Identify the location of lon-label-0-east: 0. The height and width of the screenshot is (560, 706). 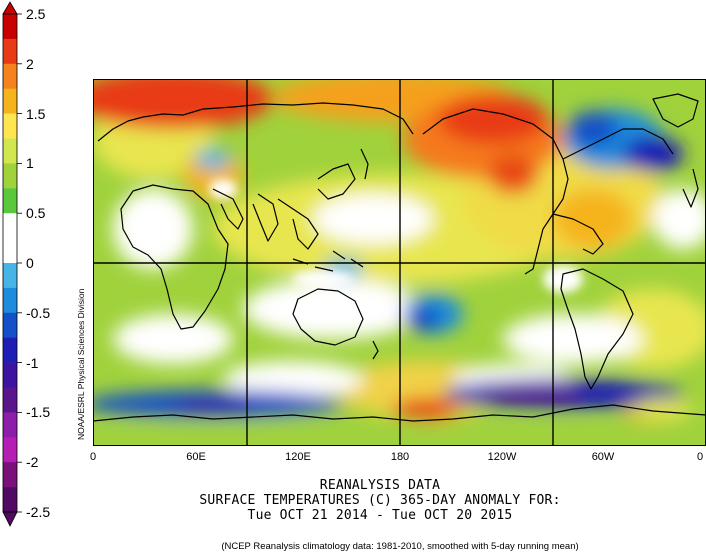
(700, 457).